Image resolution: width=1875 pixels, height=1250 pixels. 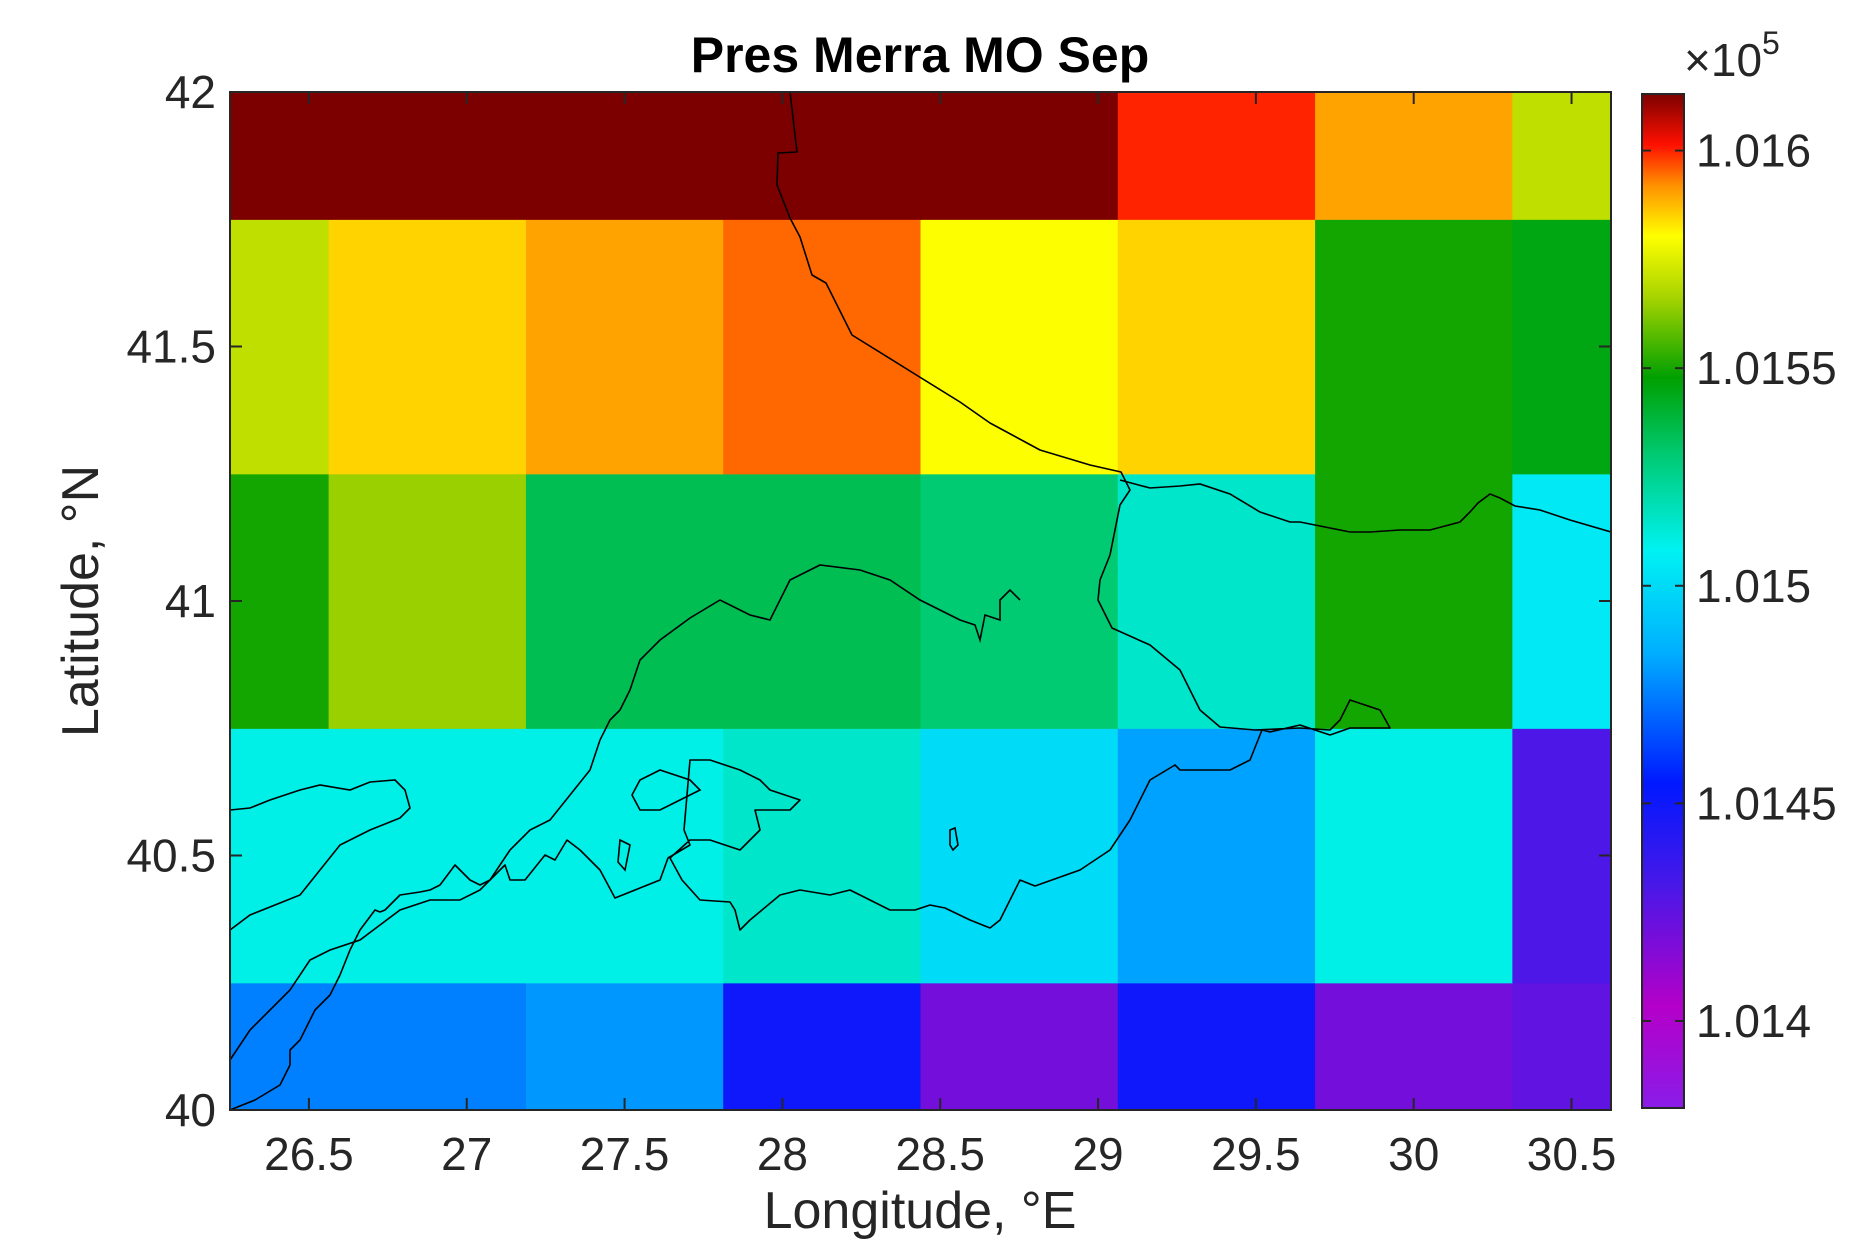 I want to click on island-marmara, so click(x=666, y=790).